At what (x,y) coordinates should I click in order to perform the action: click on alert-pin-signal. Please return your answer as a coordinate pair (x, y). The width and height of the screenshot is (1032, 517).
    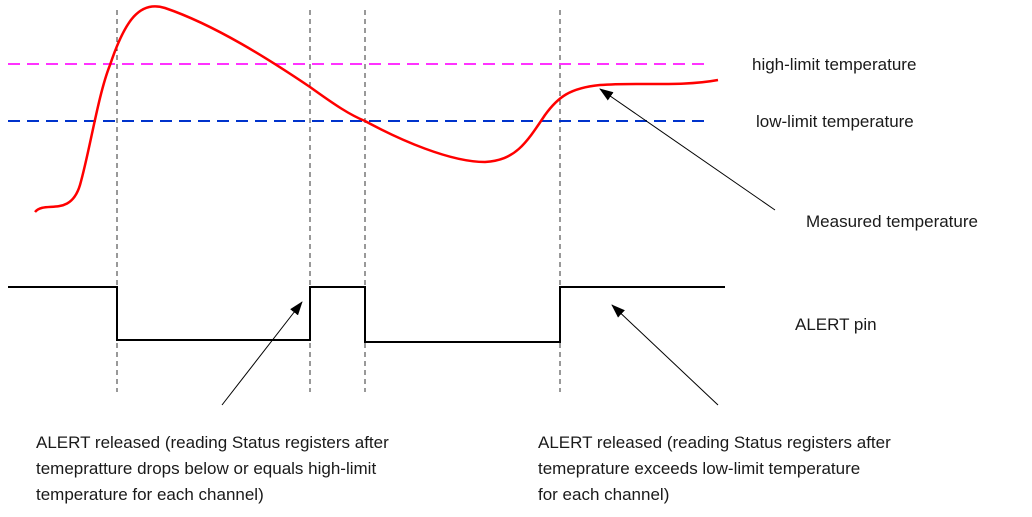
    Looking at the image, I should click on (366, 314).